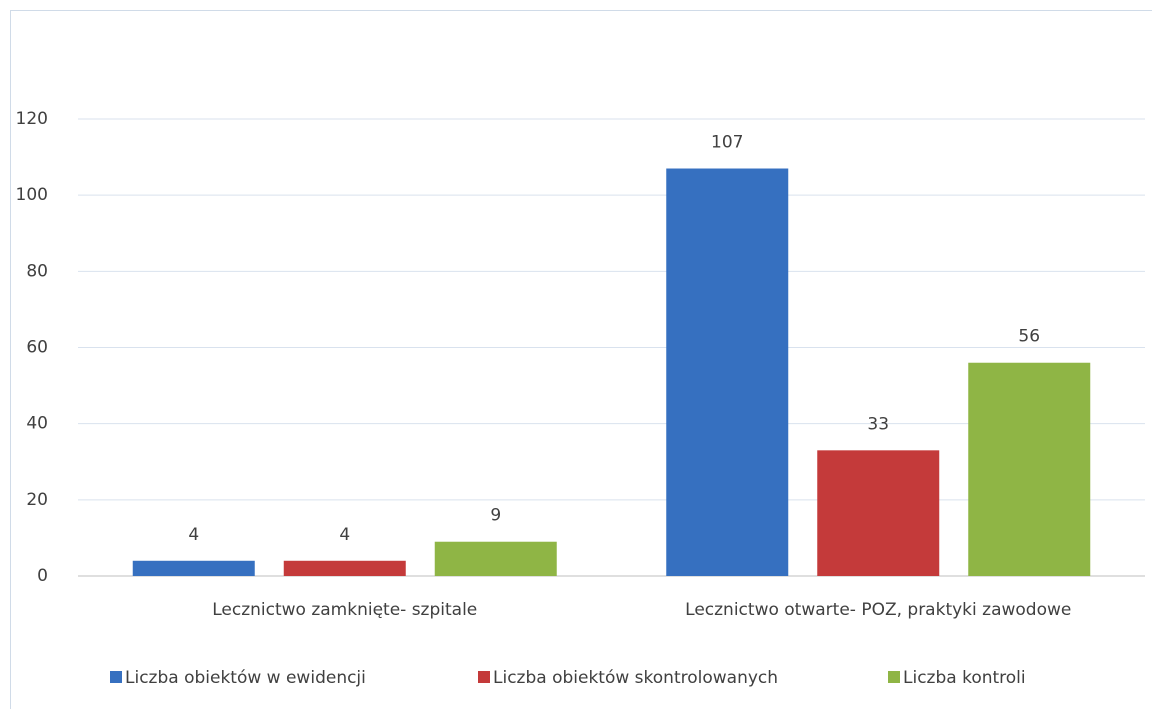  What do you see at coordinates (1029, 337) in the screenshot?
I see `data-label: 56` at bounding box center [1029, 337].